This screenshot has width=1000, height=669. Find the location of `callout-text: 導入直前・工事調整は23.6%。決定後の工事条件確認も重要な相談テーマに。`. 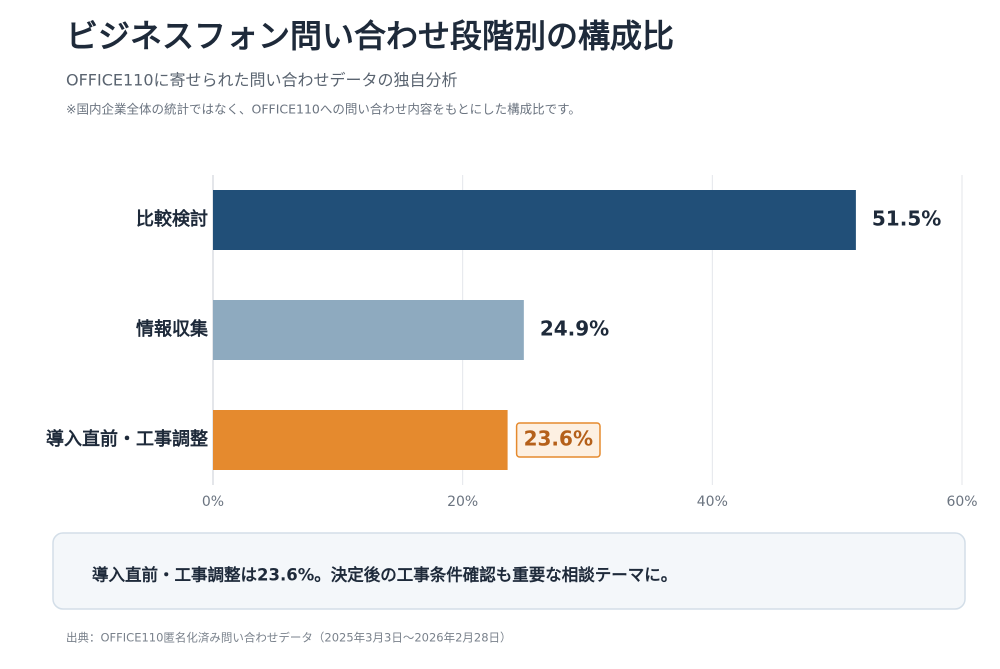

callout-text: 導入直前・工事調整は23.6%。決定後の工事条件確認も重要な相談テーマに。 is located at coordinates (384, 575).